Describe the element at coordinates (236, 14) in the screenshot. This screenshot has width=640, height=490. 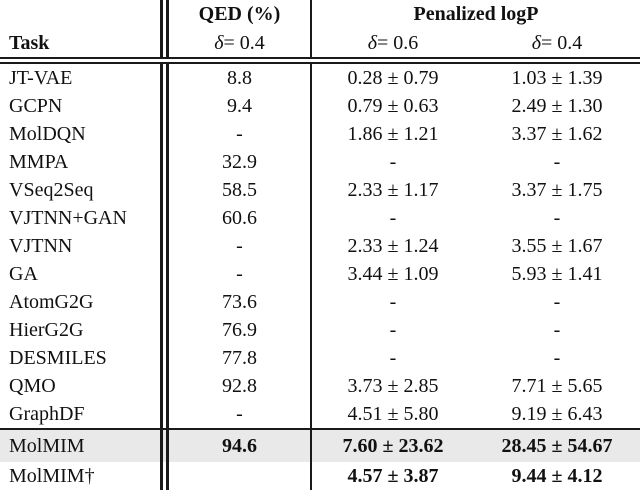
I see `qed-group-header: QED (%)` at that location.